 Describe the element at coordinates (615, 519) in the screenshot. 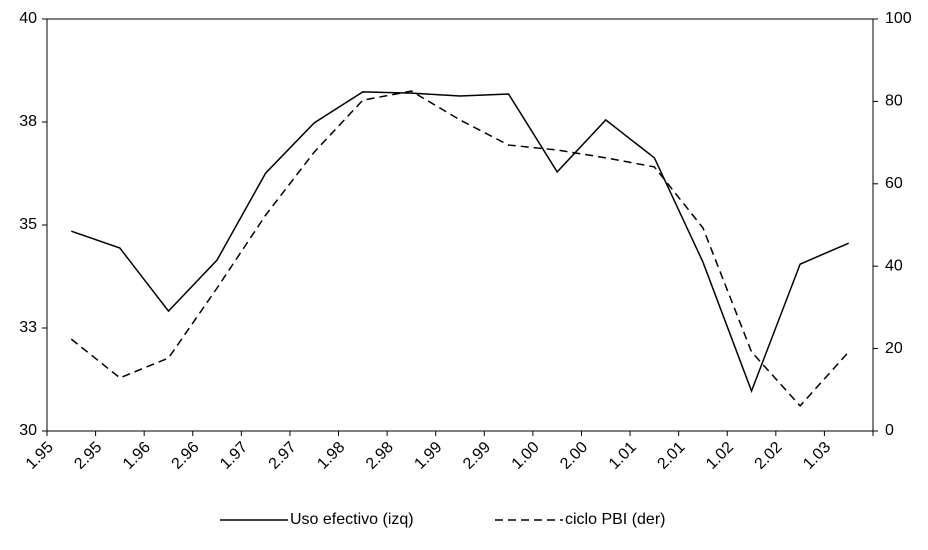

I see `legend-label: ciclo PBI (der)` at that location.